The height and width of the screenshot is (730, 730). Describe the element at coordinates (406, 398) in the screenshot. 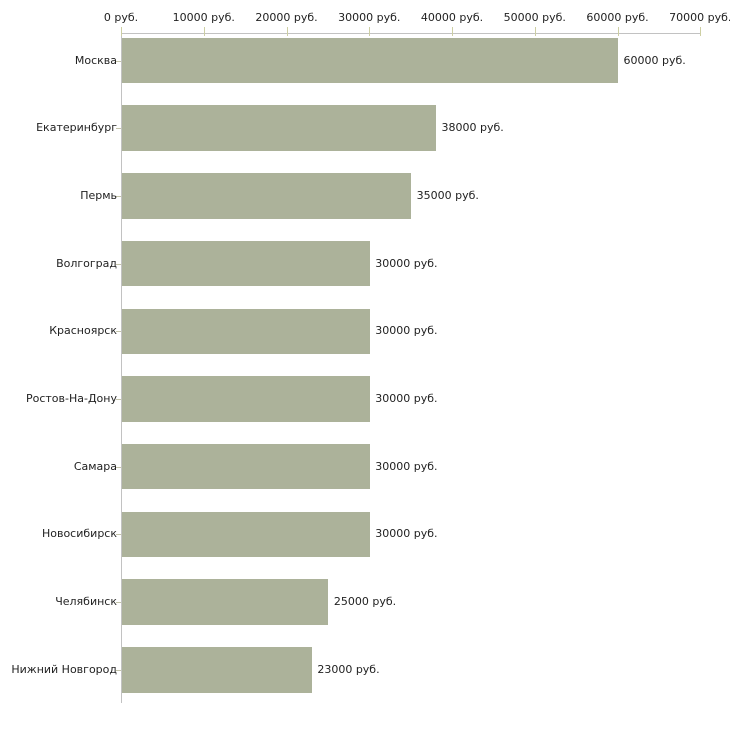

I see `value-label-5: 30000 руб.` at that location.